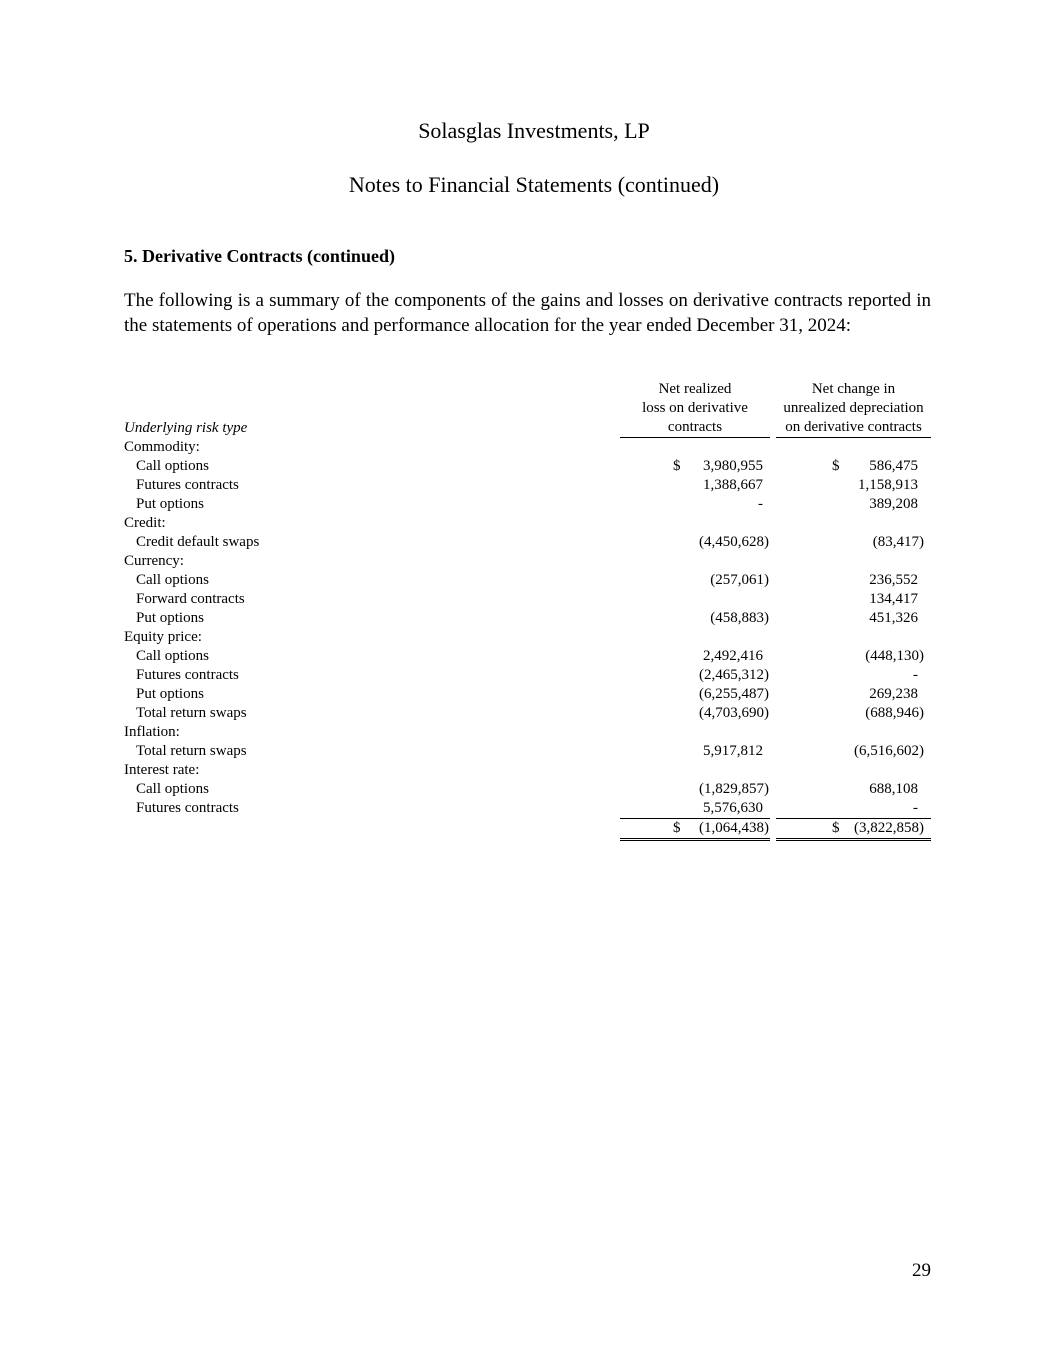 This screenshot has height=1365, width=1055. Describe the element at coordinates (893, 466) in the screenshot. I see `value: 586,475` at that location.